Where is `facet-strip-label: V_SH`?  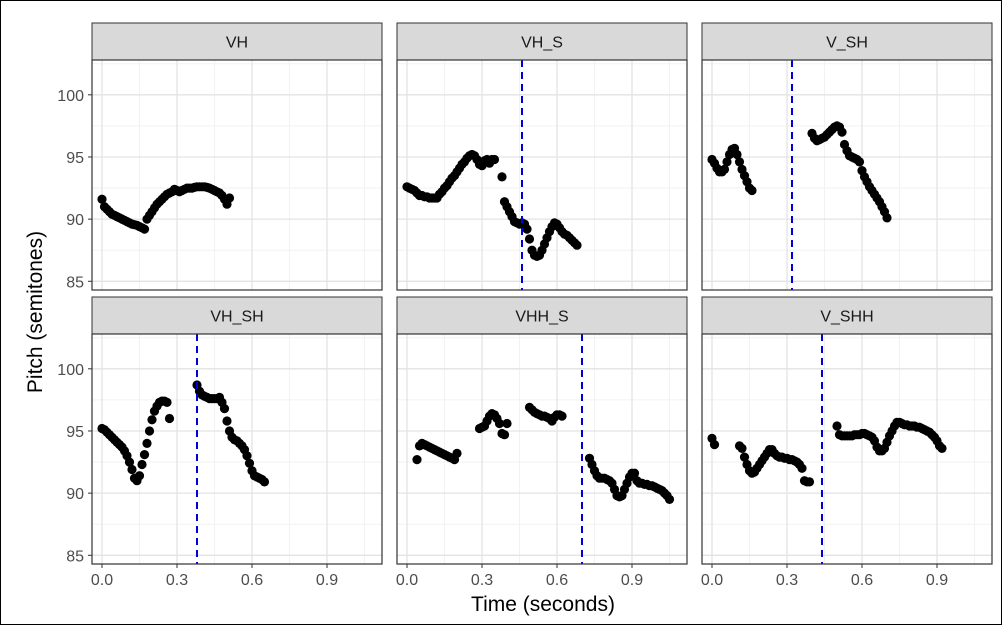 facet-strip-label: V_SH is located at coordinates (847, 43).